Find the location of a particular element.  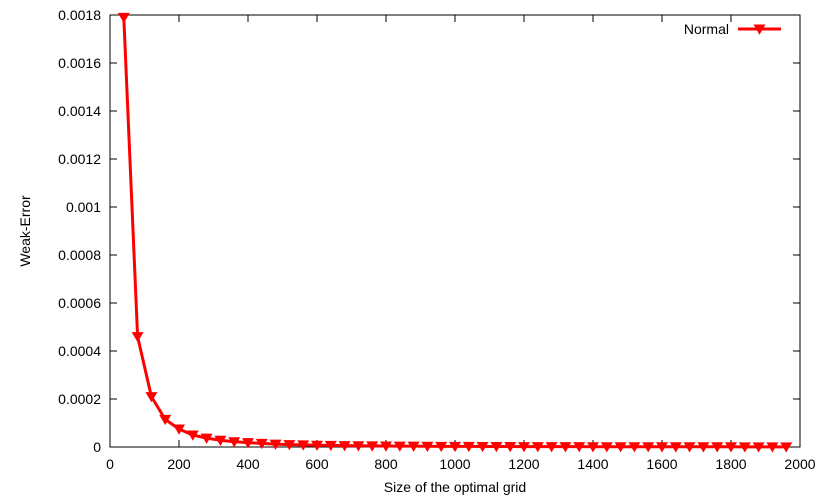

x-tick-label: 400 is located at coordinates (248, 464).